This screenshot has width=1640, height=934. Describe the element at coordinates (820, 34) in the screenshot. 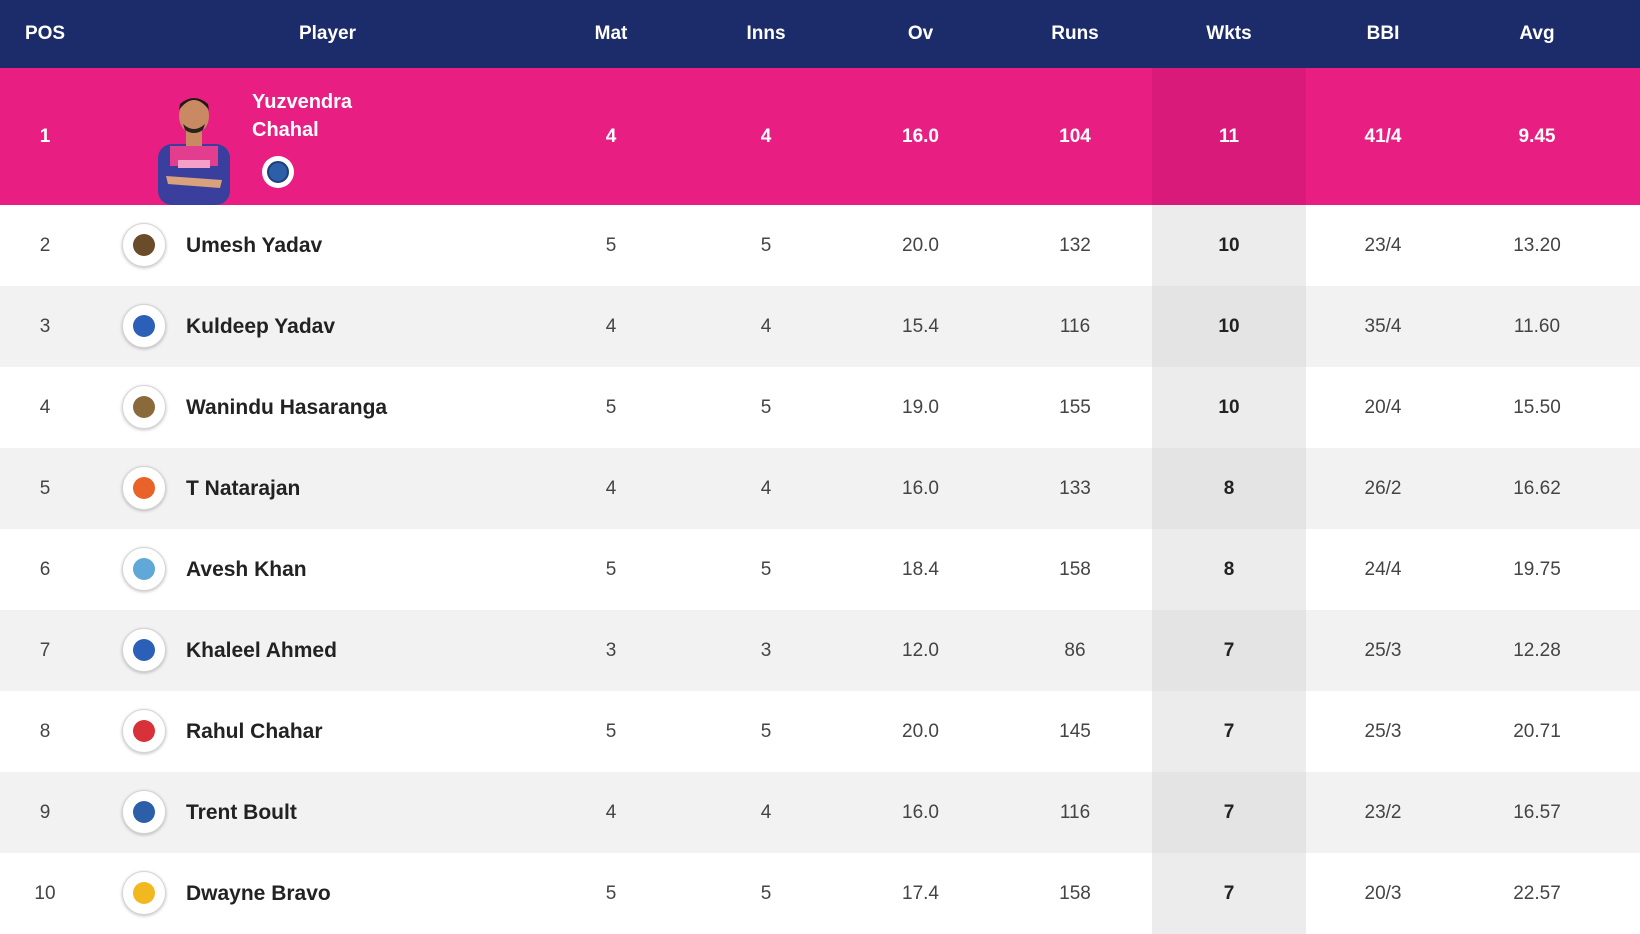

I see `table-header: POS Player Mat Inns Ov Runs Wkts BBI Avg` at that location.